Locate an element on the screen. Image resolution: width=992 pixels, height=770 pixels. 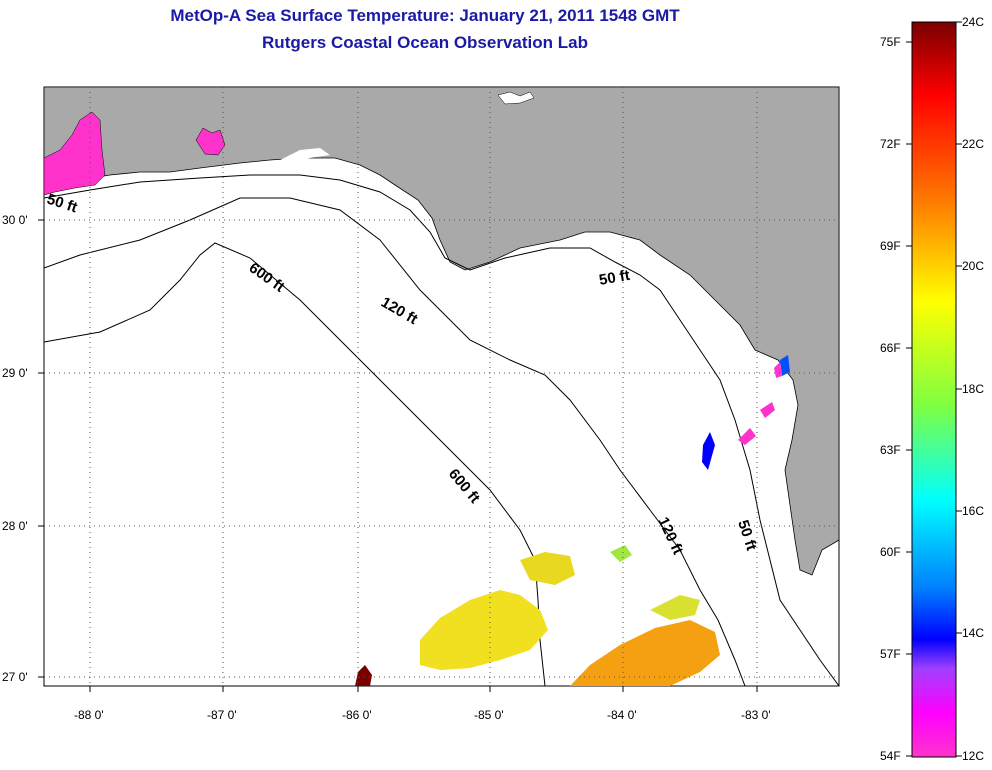
lon-label: -86 0' is located at coordinates (357, 715).